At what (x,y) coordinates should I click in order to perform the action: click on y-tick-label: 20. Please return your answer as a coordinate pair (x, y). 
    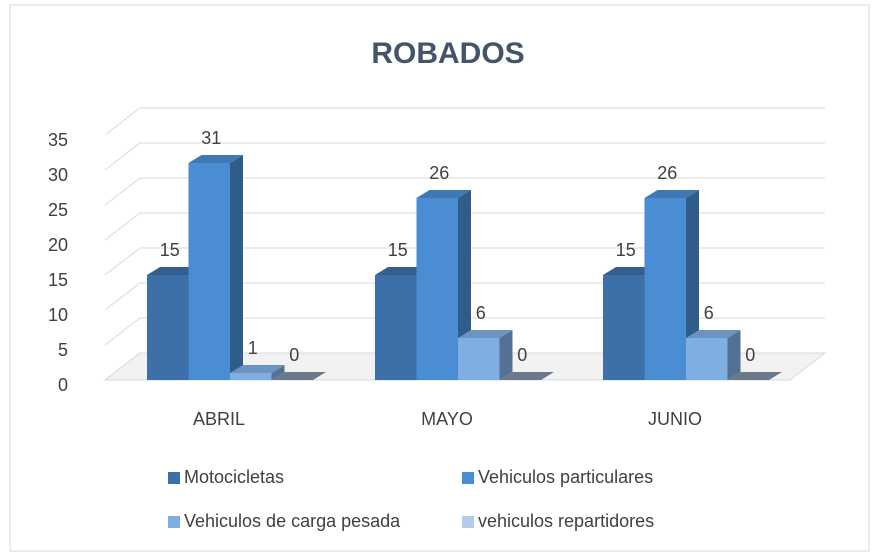
    Looking at the image, I should click on (58, 245).